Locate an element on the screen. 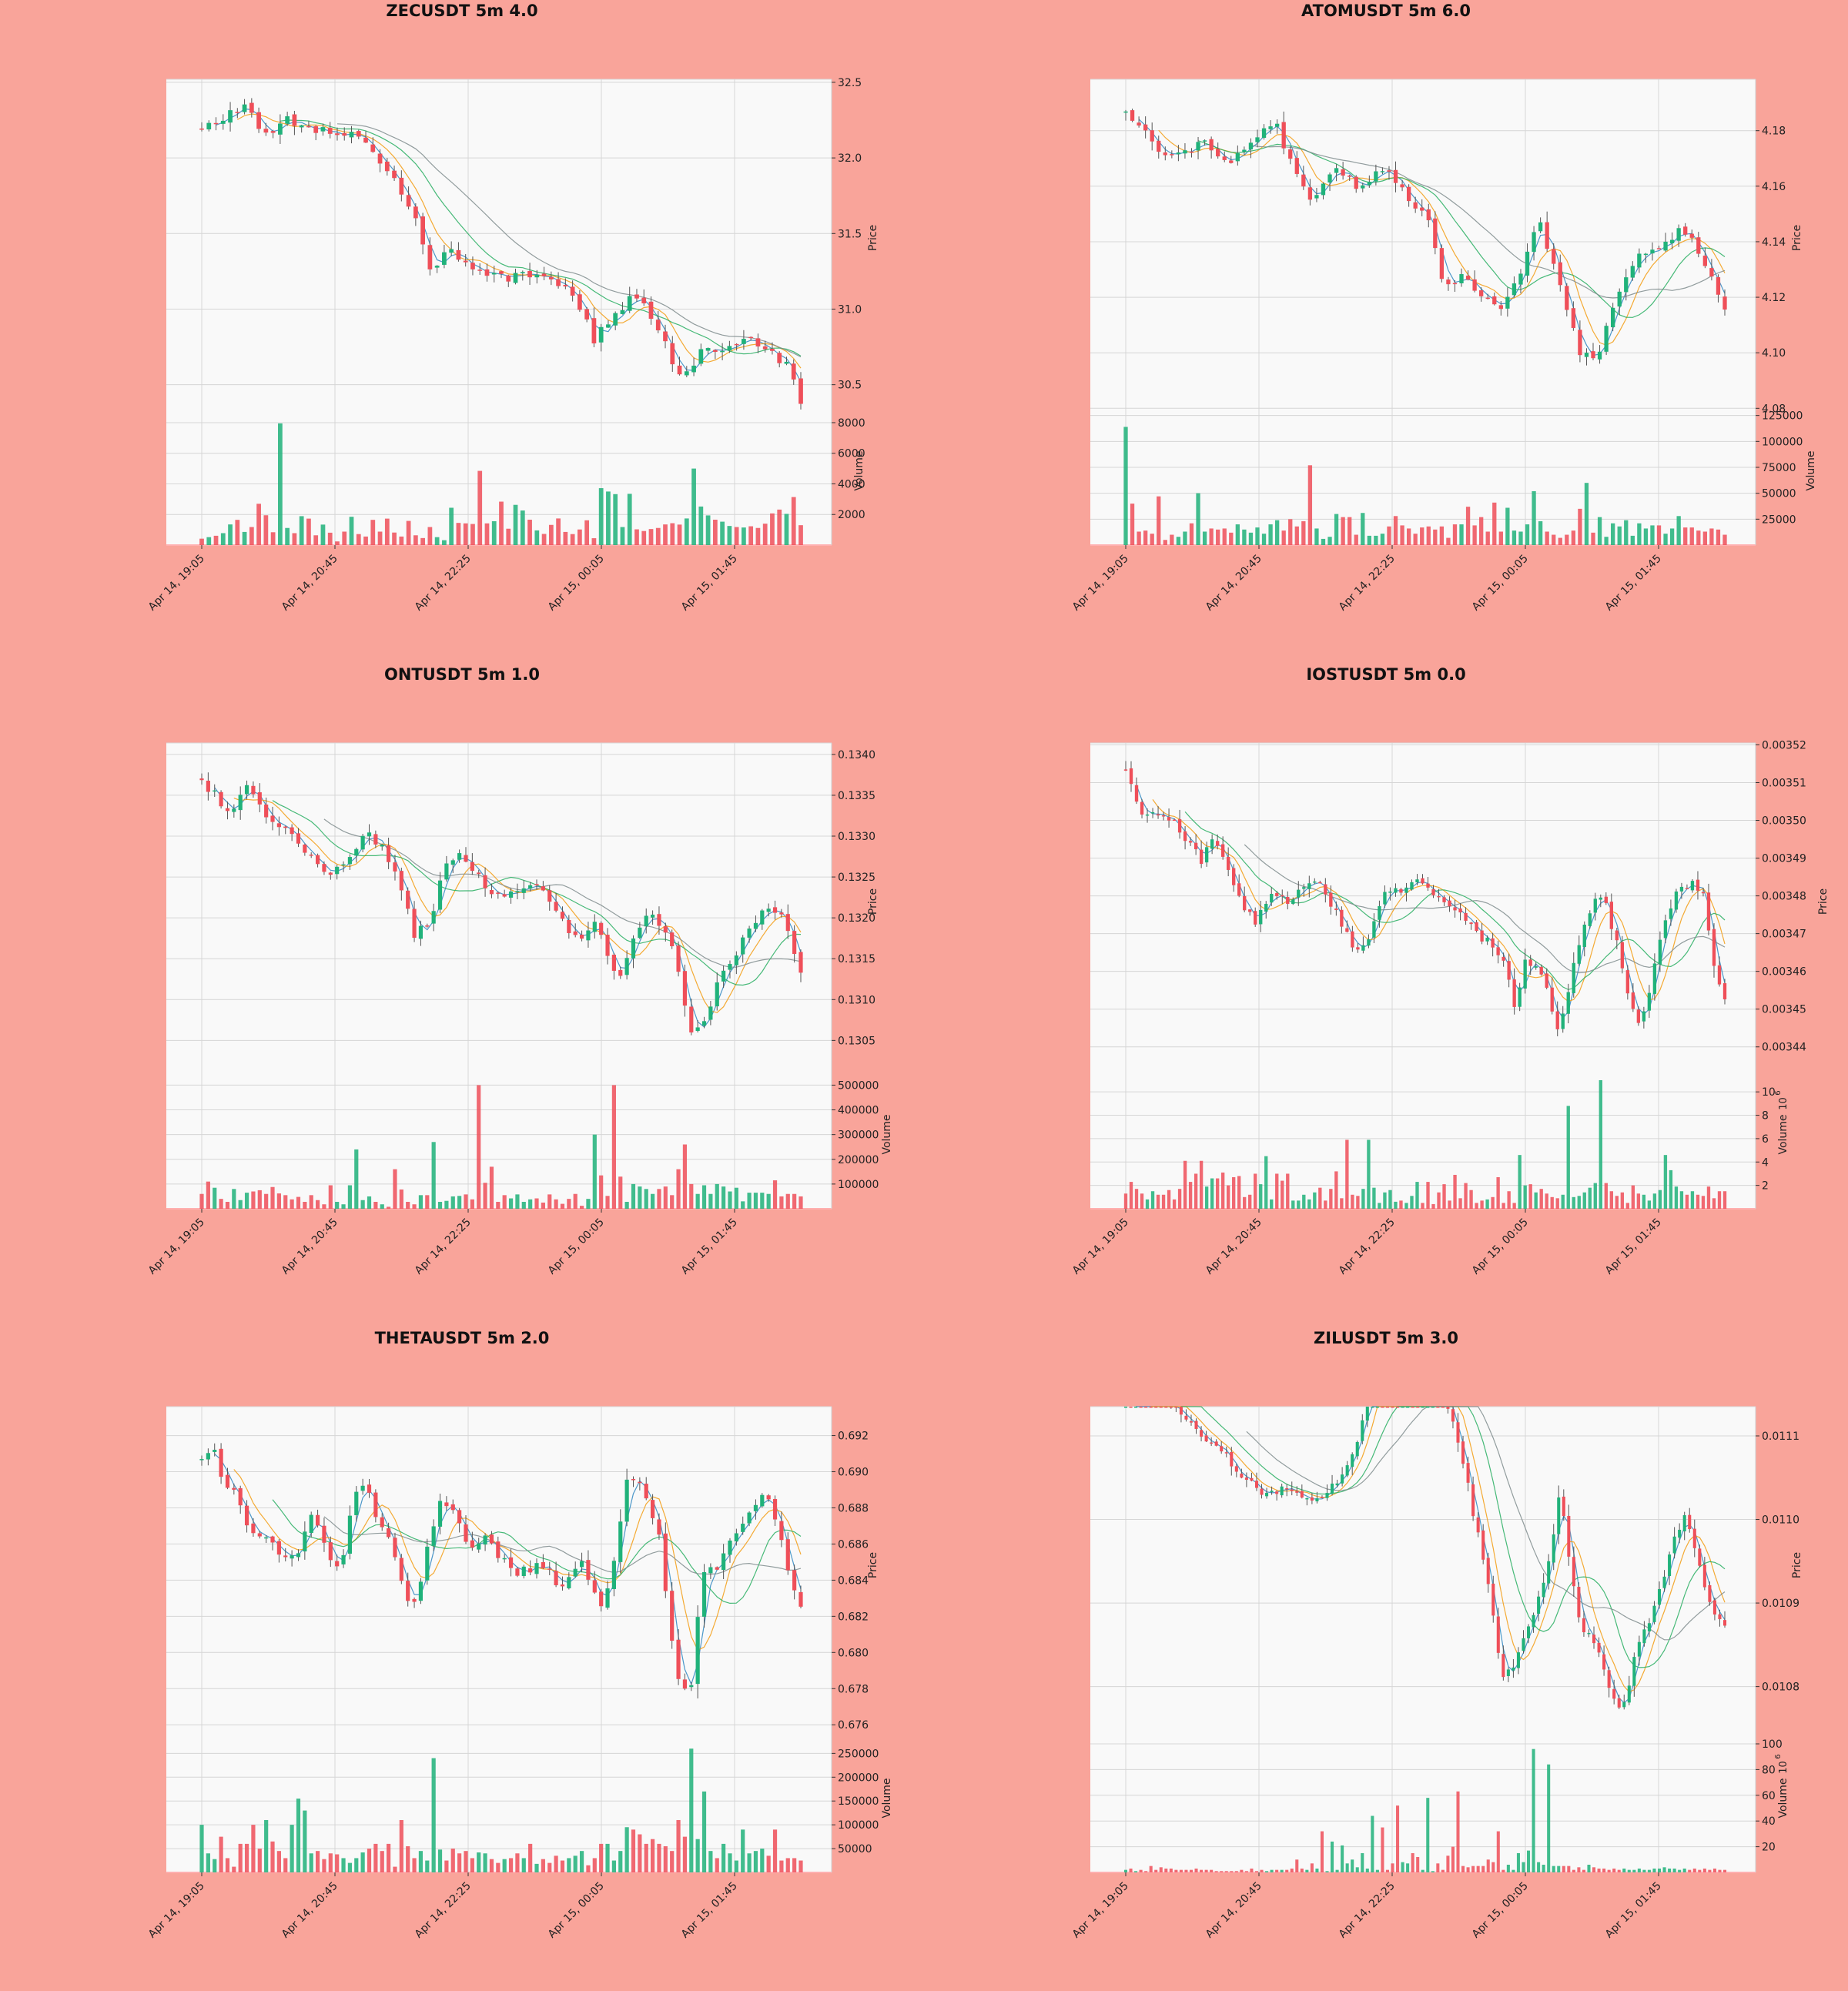 The height and width of the screenshot is (1991, 1848). chart-title: ZILUSDT 5m 3.0 is located at coordinates (1386, 1338).